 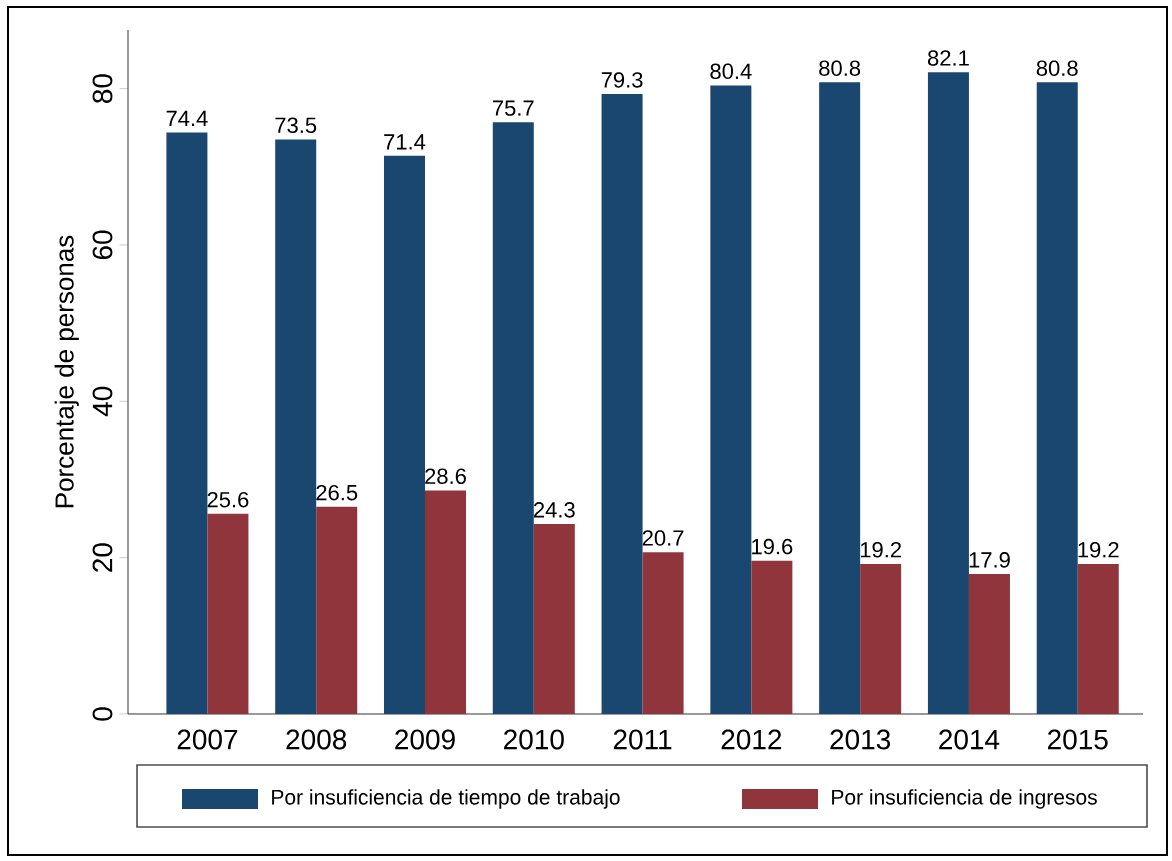 I want to click on x-tick-label: 2008, so click(x=316, y=739).